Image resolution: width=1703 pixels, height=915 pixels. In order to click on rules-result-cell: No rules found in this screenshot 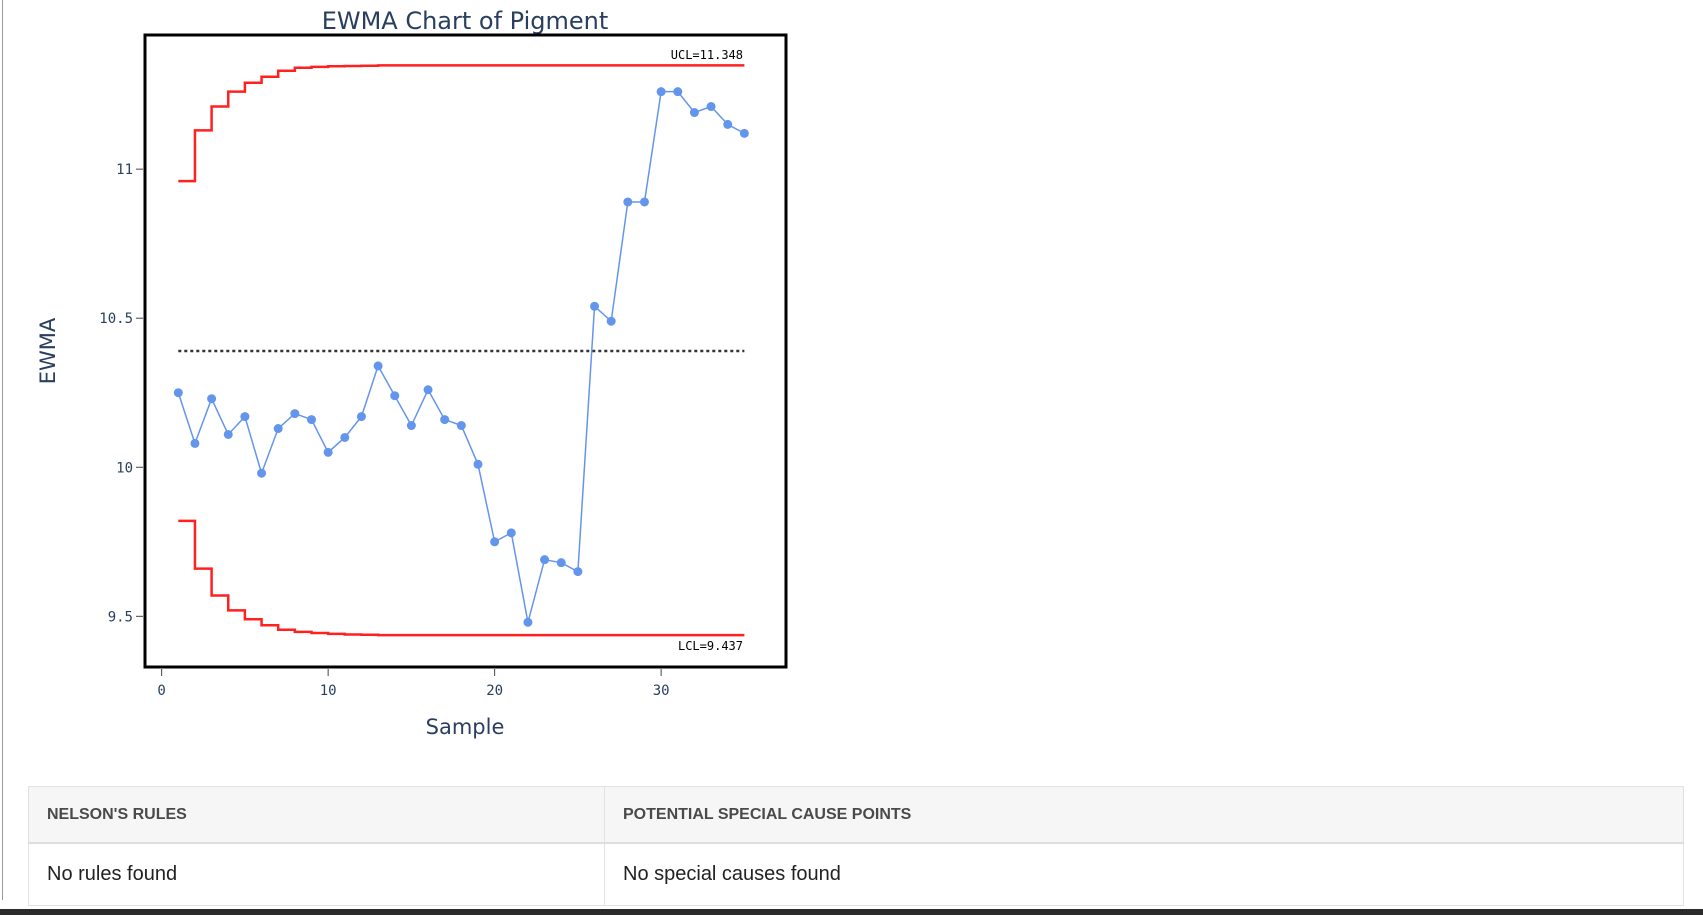, I will do `click(316, 874)`.